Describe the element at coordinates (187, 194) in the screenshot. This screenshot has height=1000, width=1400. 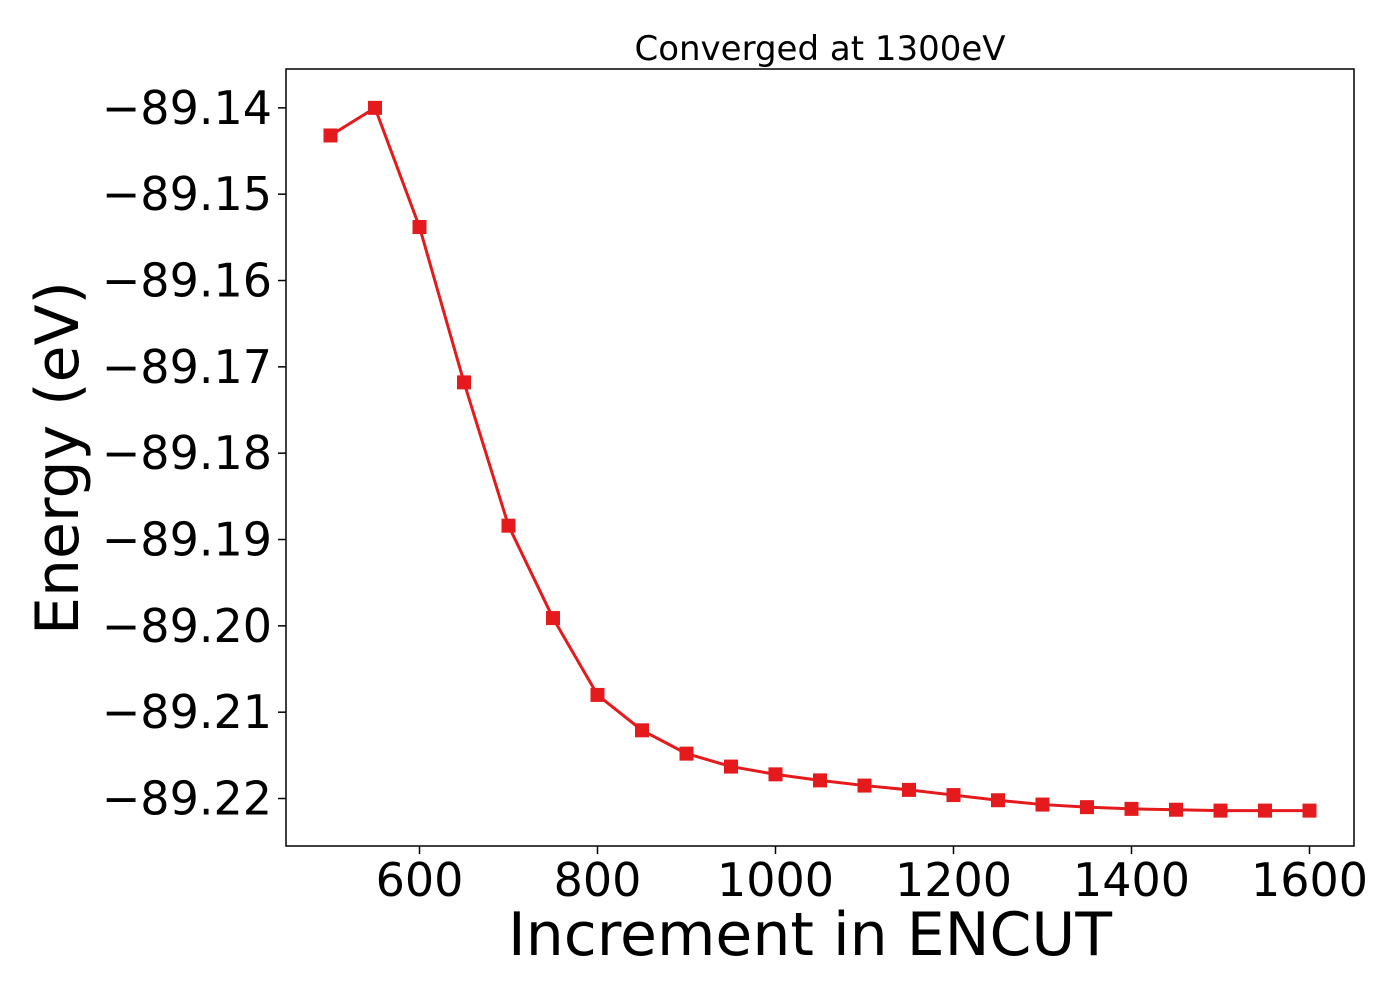
I see `y-tick-label: −89.15` at that location.